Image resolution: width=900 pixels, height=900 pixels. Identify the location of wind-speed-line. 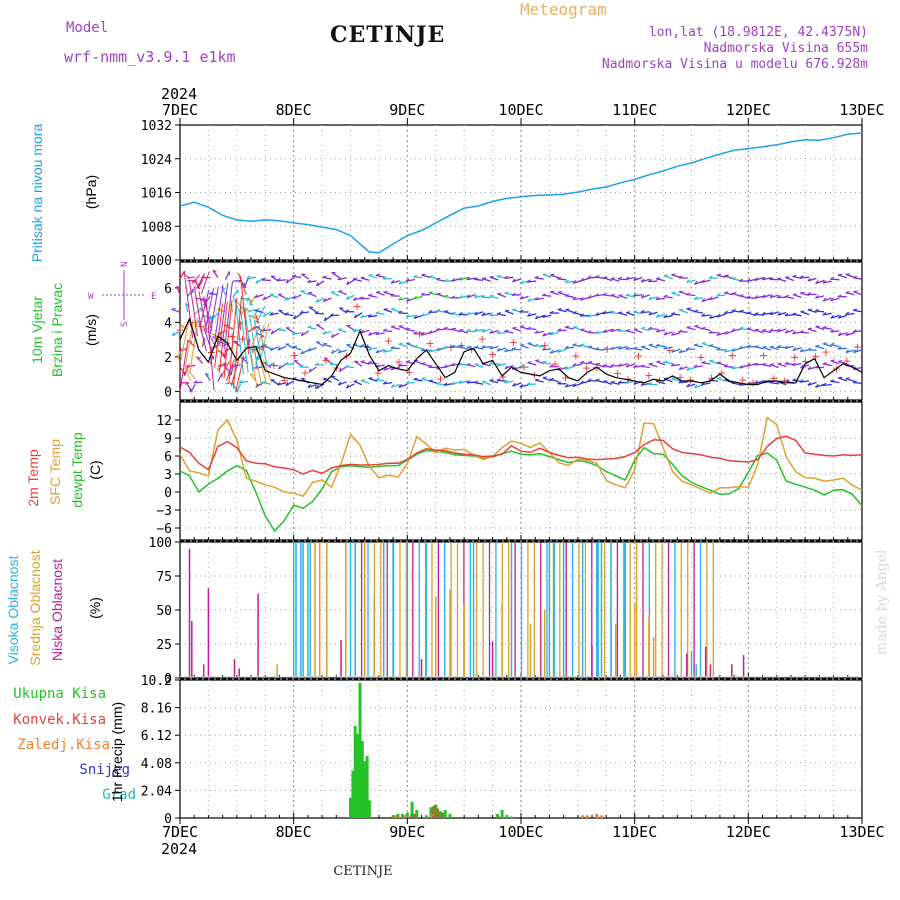
(521, 351).